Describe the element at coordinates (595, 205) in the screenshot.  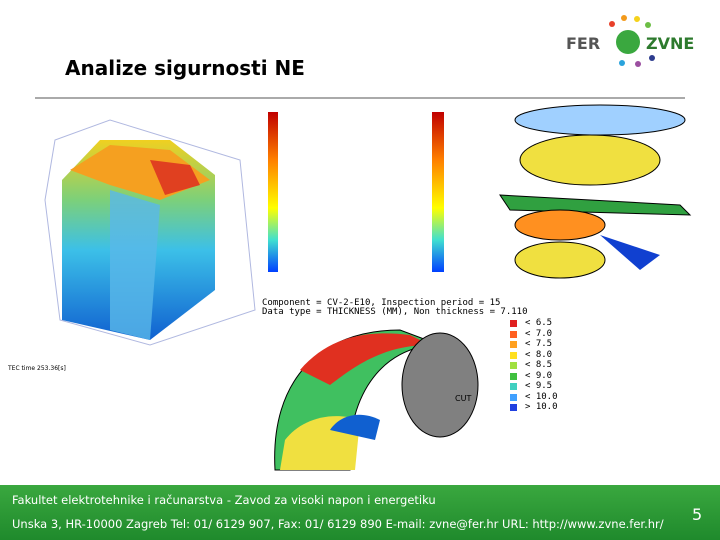
I see `plate` at that location.